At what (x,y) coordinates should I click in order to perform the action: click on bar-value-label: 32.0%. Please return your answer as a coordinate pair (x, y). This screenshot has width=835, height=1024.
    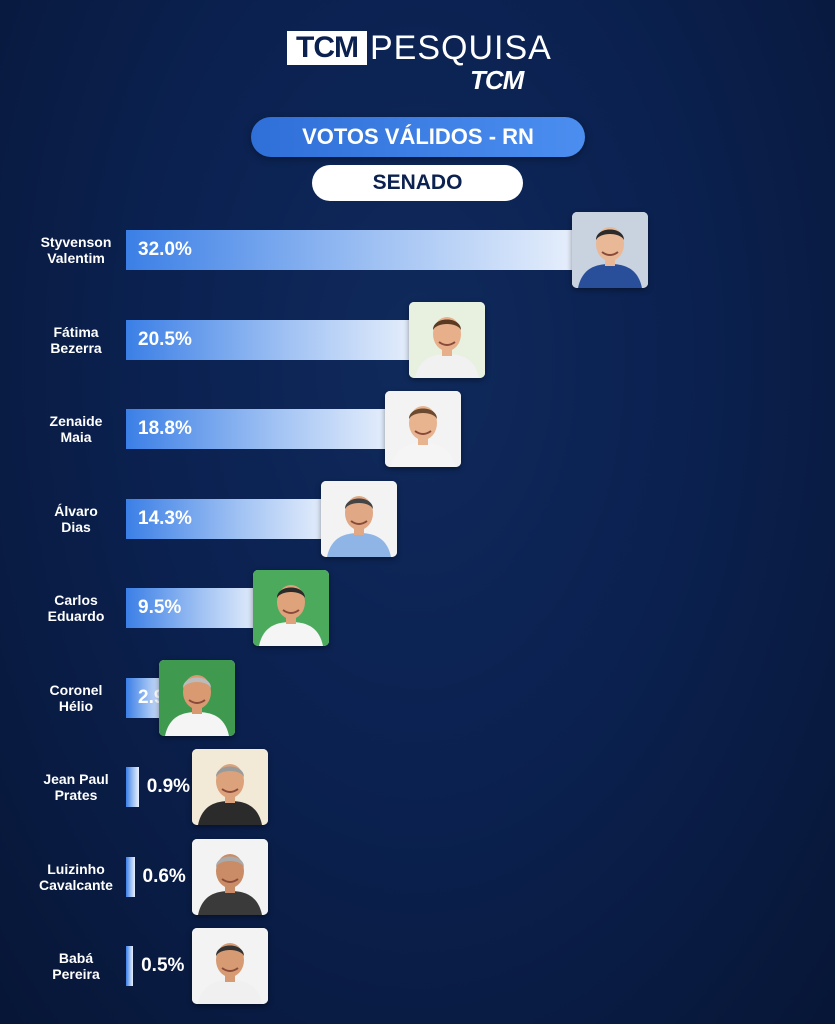
    Looking at the image, I should click on (165, 249).